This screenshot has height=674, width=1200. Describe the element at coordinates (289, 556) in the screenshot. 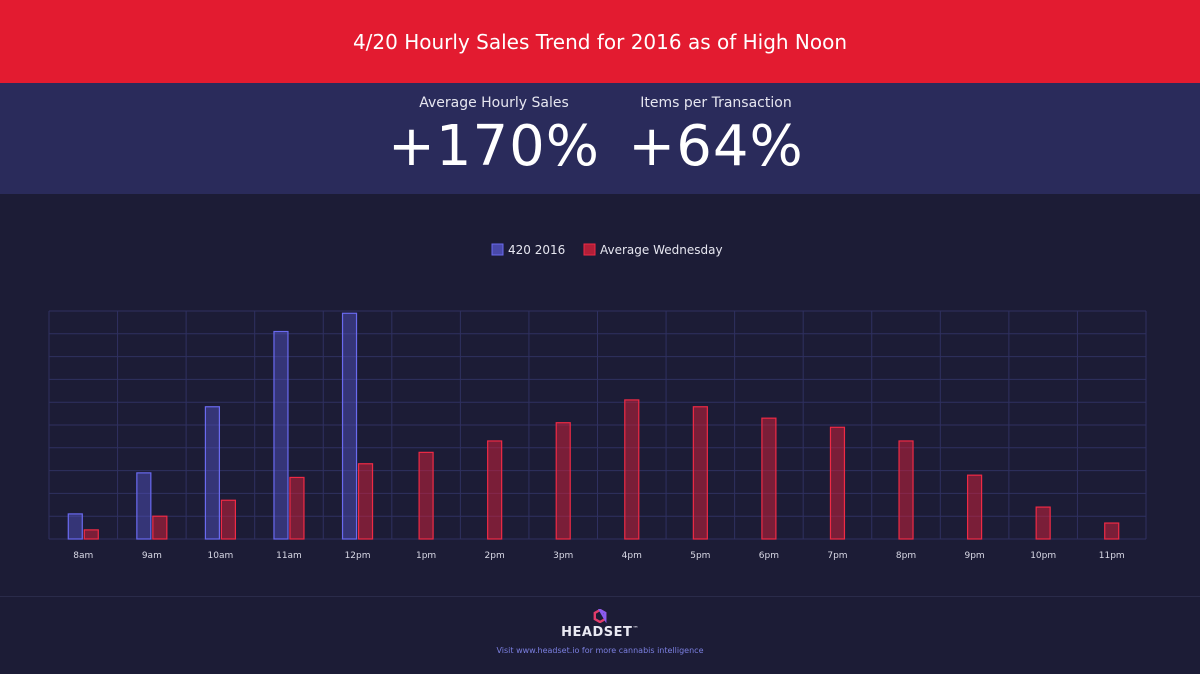

I see `x-tick-label: 11am` at that location.